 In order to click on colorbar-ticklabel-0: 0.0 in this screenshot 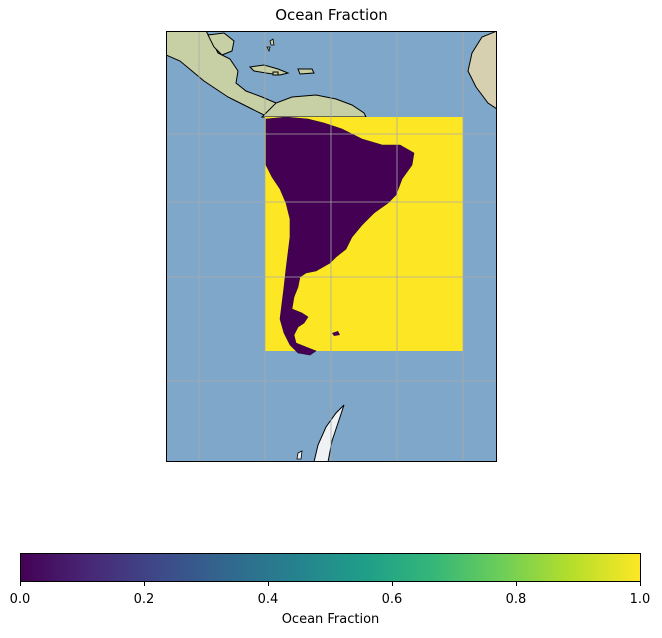, I will do `click(20, 599)`.